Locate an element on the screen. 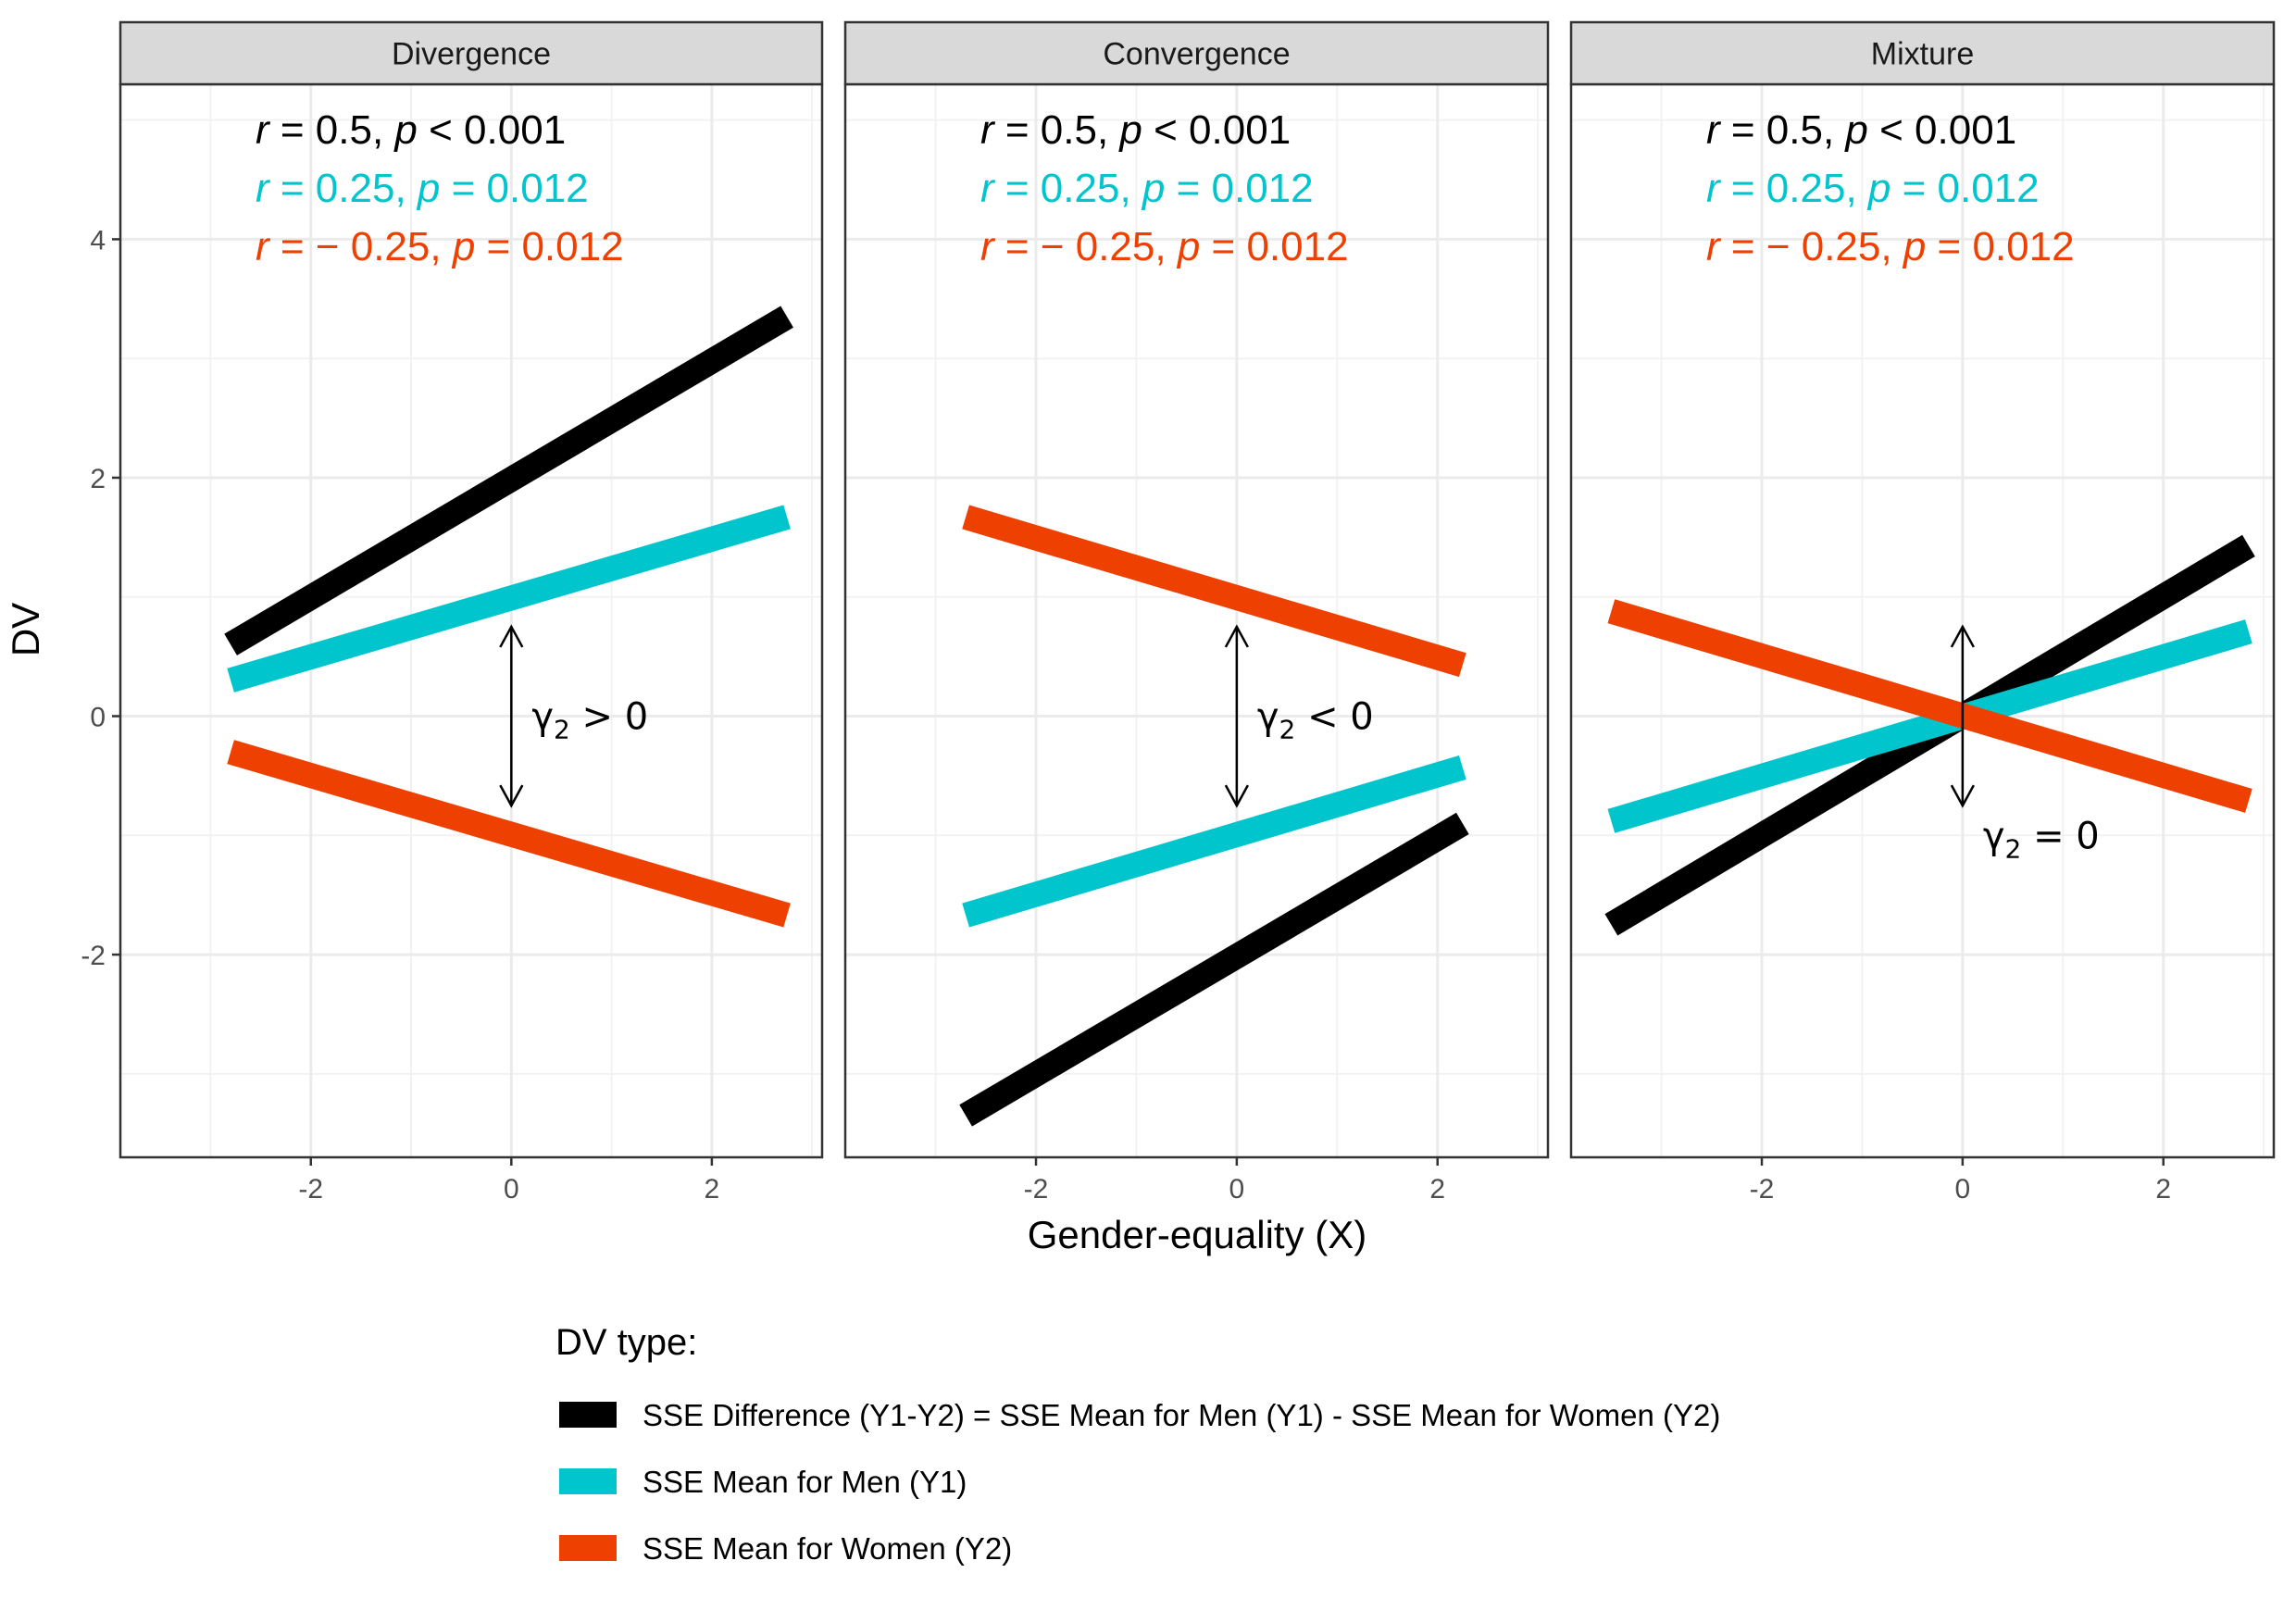 This screenshot has width=2296, height=1623. x-axis-title: Gender-equality (X) is located at coordinates (1197, 1234).